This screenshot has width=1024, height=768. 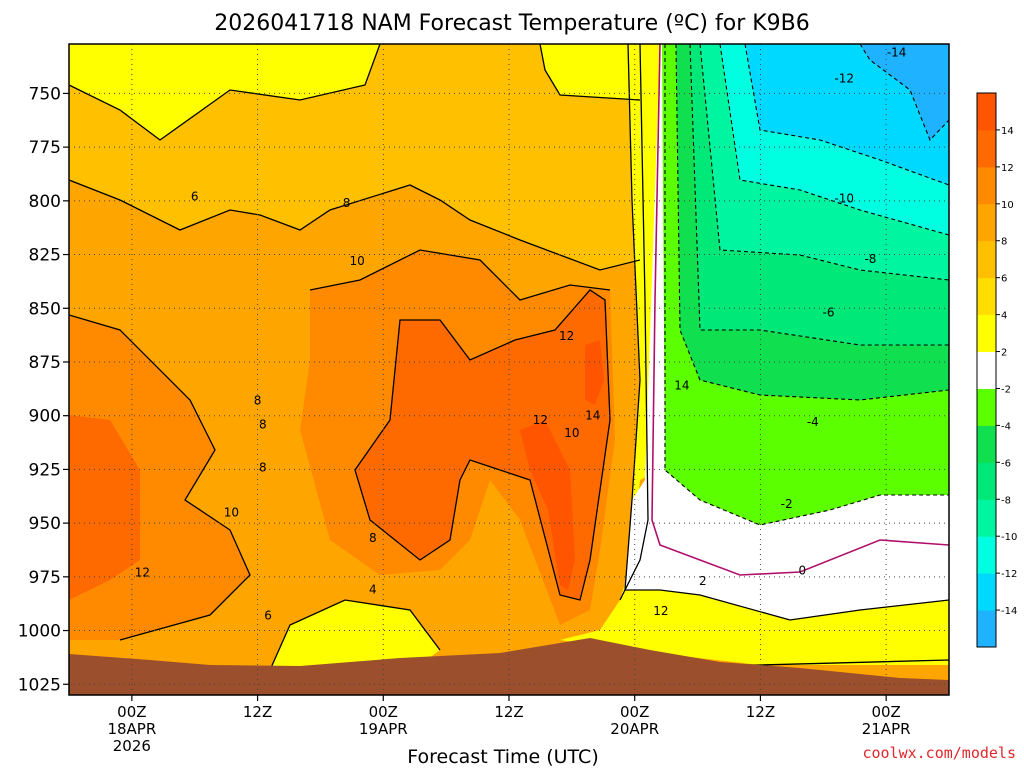 What do you see at coordinates (870, 259) in the screenshot?
I see `contour-label: -8` at bounding box center [870, 259].